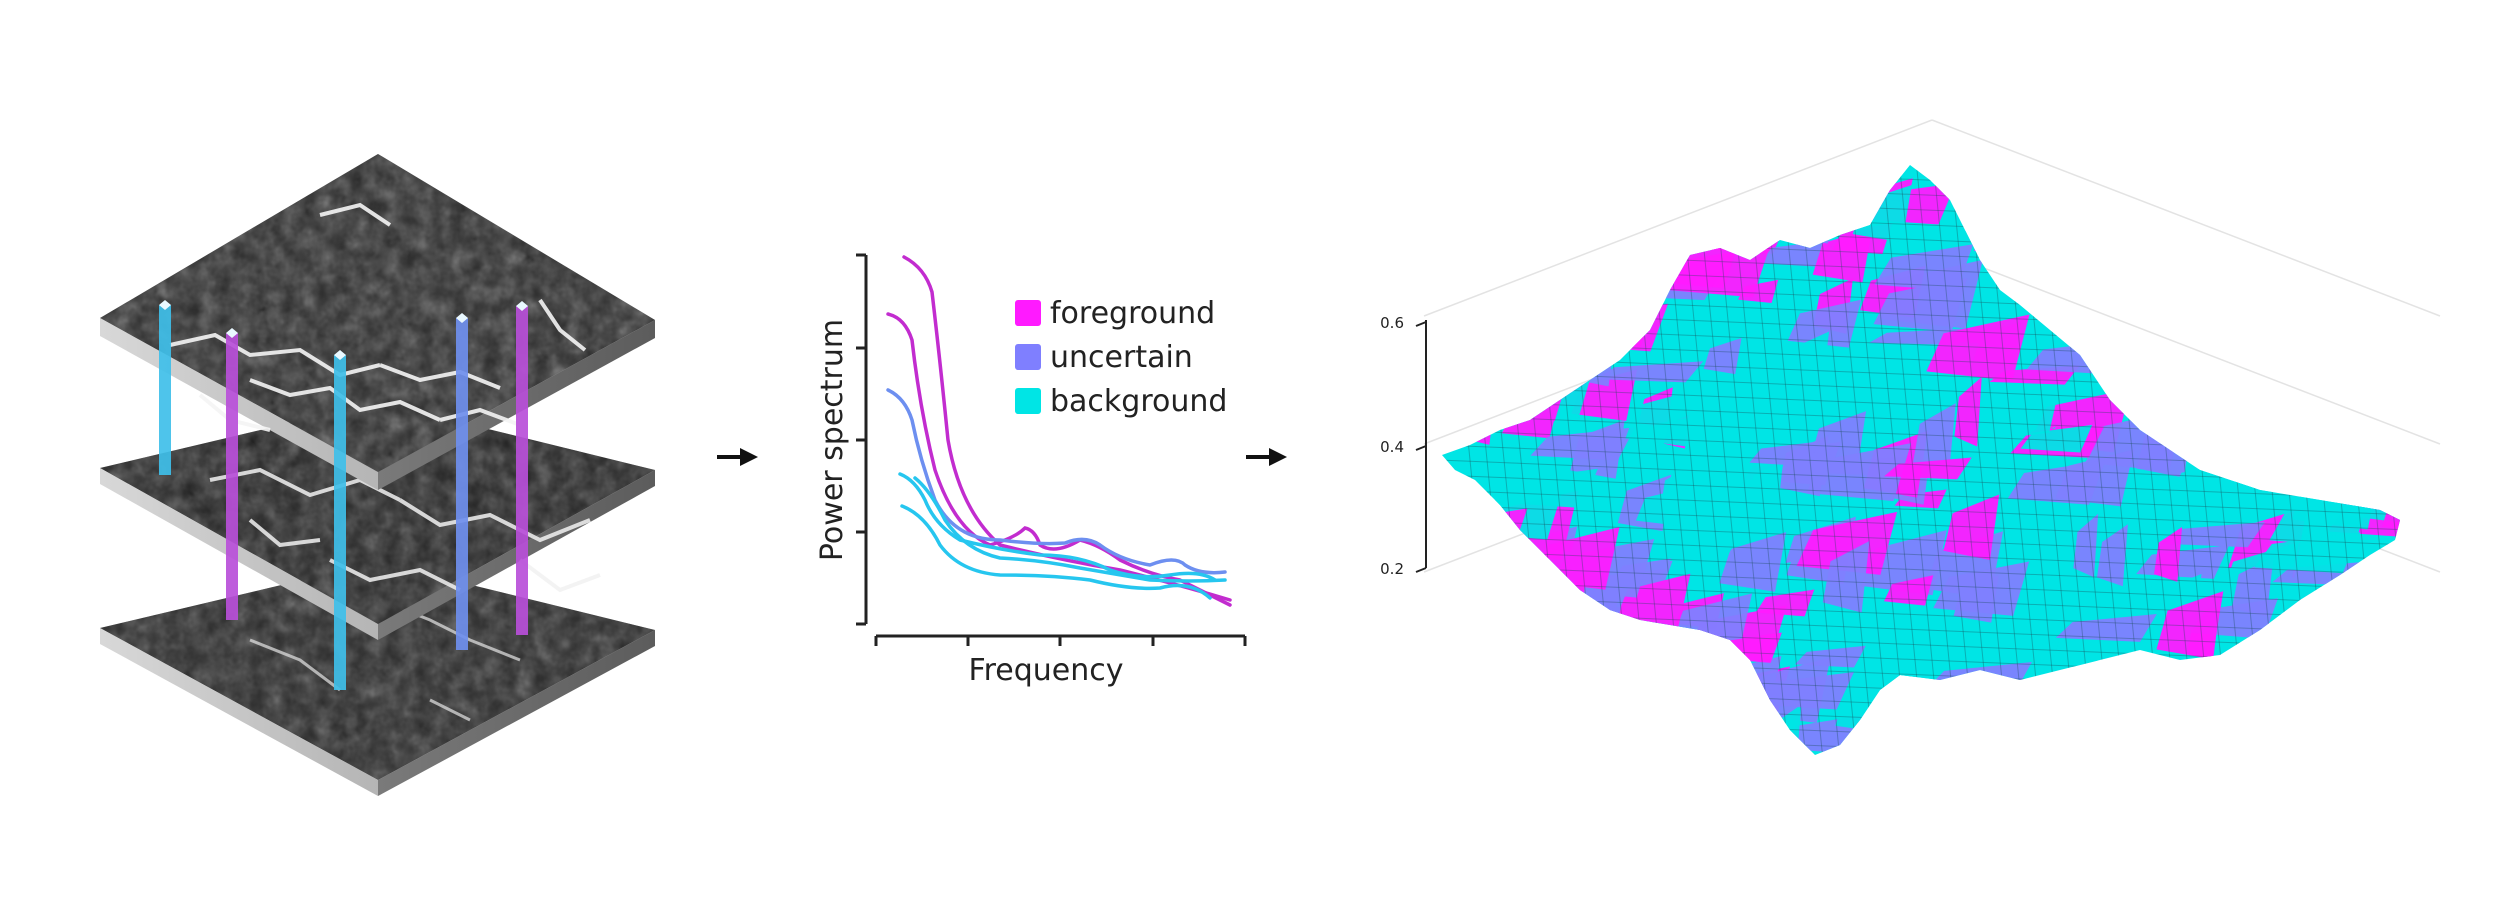 The height and width of the screenshot is (909, 2500). I want to click on x-axis-label: Frequency, so click(1046, 670).